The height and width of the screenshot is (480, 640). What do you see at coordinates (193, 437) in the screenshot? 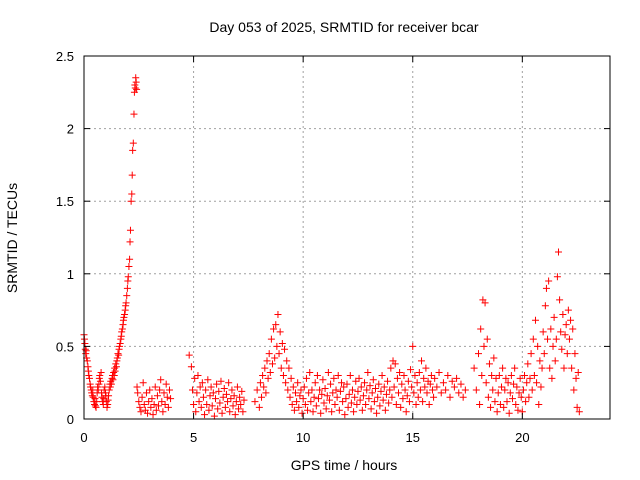
I see `x-tick-label: 5` at bounding box center [193, 437].